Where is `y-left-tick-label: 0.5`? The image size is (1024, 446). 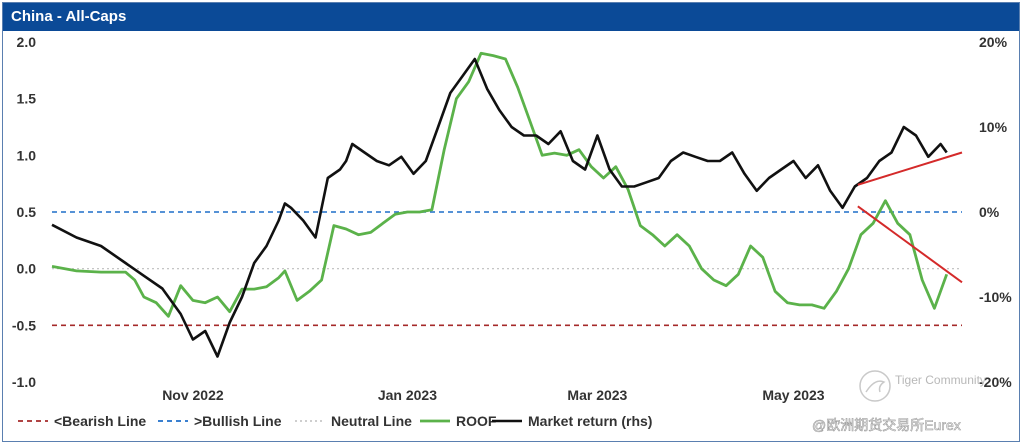 y-left-tick-label: 0.5 is located at coordinates (27, 212).